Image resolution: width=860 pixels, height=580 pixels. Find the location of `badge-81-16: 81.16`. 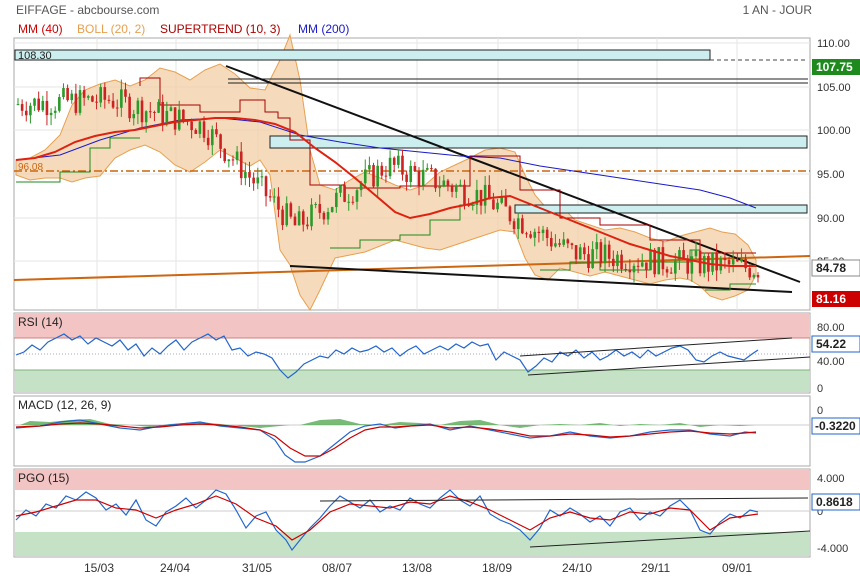

badge-81-16: 81.16 is located at coordinates (836, 299).